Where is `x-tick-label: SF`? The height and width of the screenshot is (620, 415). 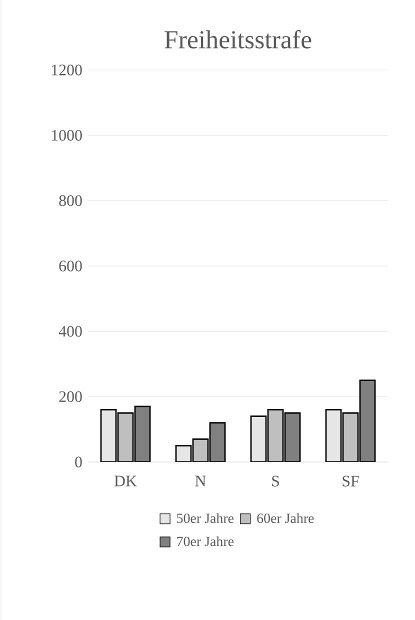
x-tick-label: SF is located at coordinates (350, 481).